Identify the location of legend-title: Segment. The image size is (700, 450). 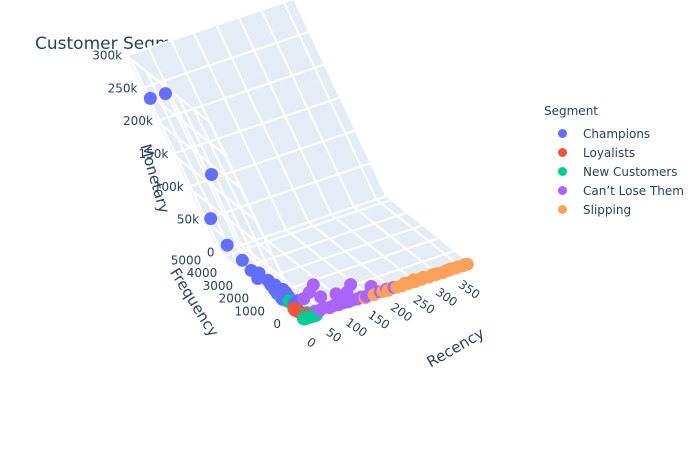
(571, 111).